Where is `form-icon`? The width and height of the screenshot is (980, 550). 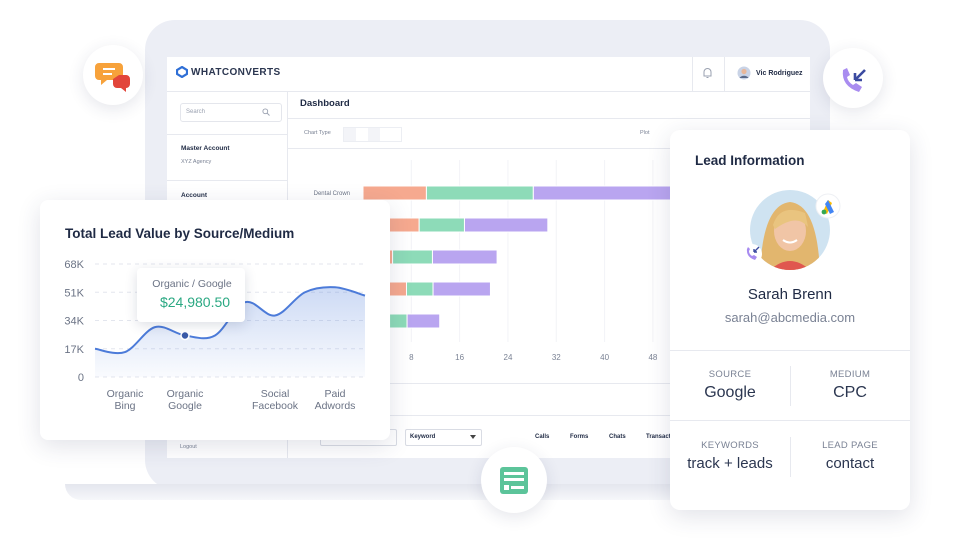 form-icon is located at coordinates (514, 480).